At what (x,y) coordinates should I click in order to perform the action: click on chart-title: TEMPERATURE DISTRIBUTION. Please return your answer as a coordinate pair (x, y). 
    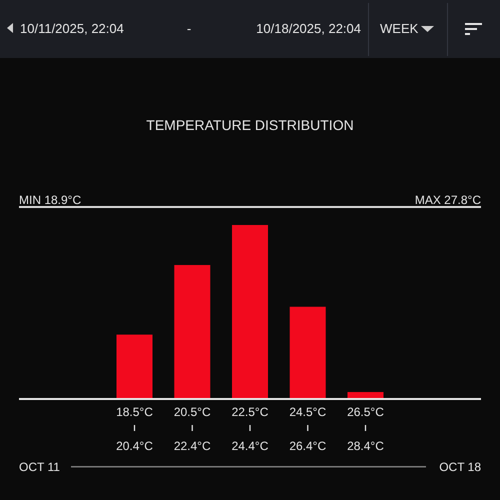
    Looking at the image, I should click on (250, 125).